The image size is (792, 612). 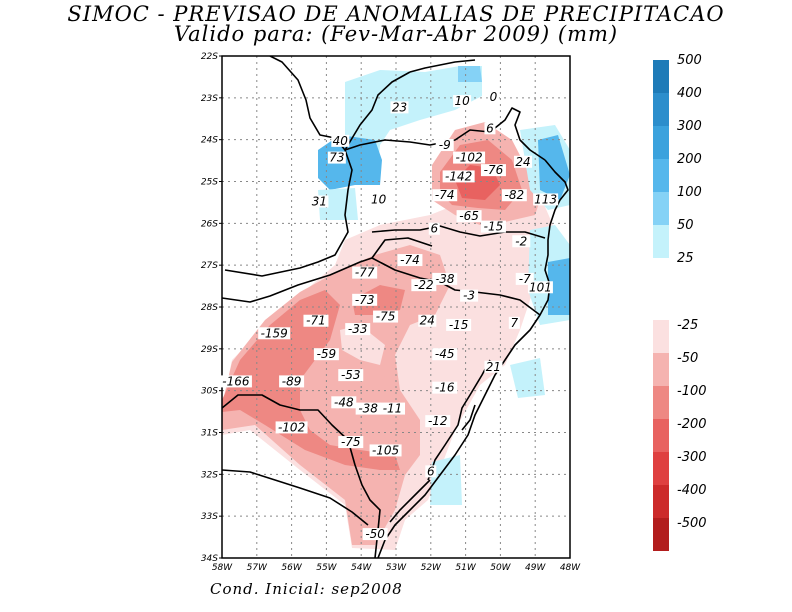 What do you see at coordinates (692, 391) in the screenshot?
I see `colorbar-label-negative: -100` at bounding box center [692, 391].